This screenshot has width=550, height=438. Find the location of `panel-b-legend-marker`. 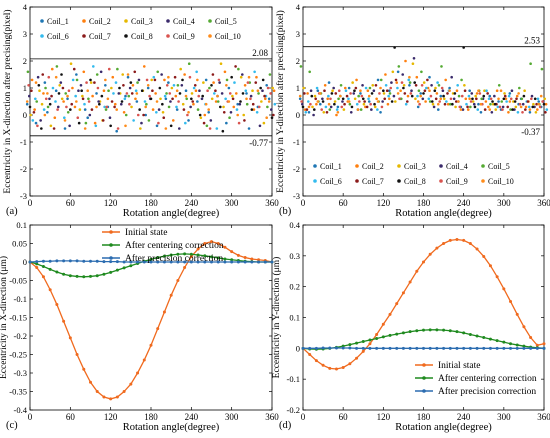

panel-b-legend-marker is located at coordinates (441, 166).